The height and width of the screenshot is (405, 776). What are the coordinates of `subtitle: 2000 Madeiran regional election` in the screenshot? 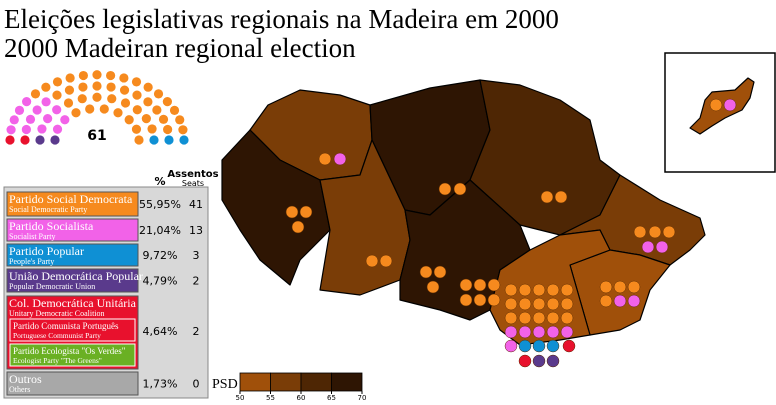 It's located at (180, 48).